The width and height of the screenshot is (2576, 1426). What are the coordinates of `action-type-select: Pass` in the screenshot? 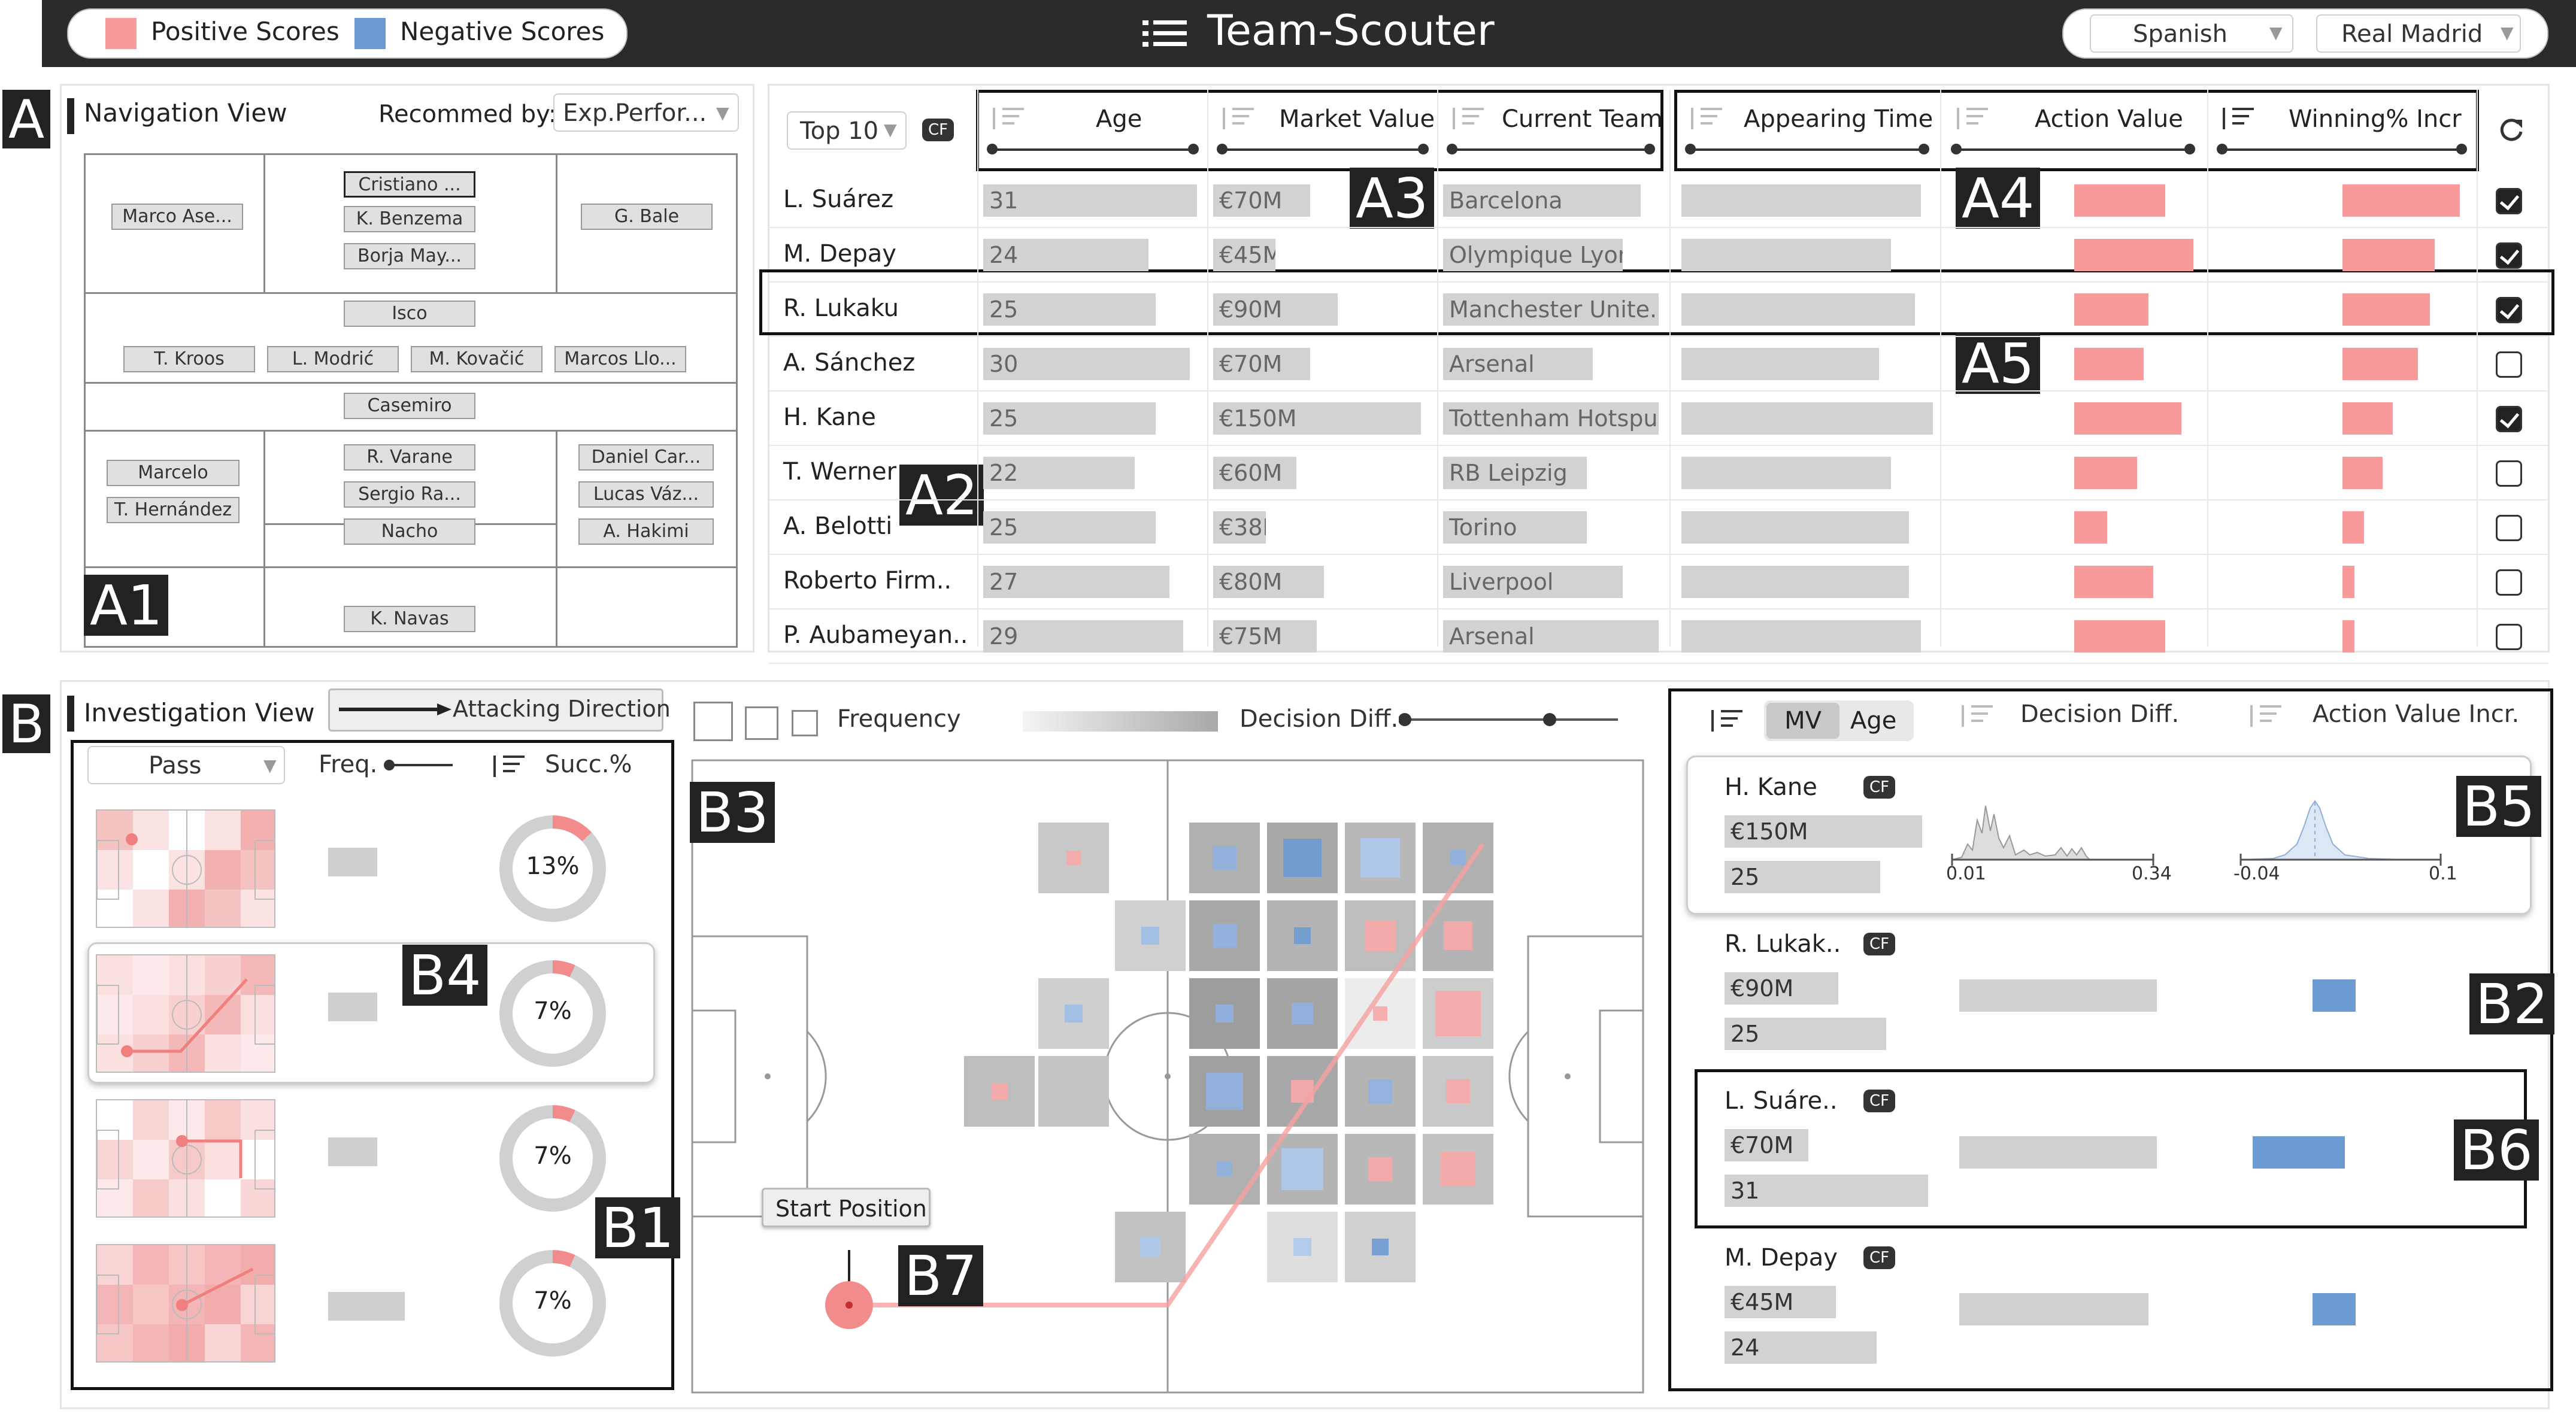 It's located at (186, 765).